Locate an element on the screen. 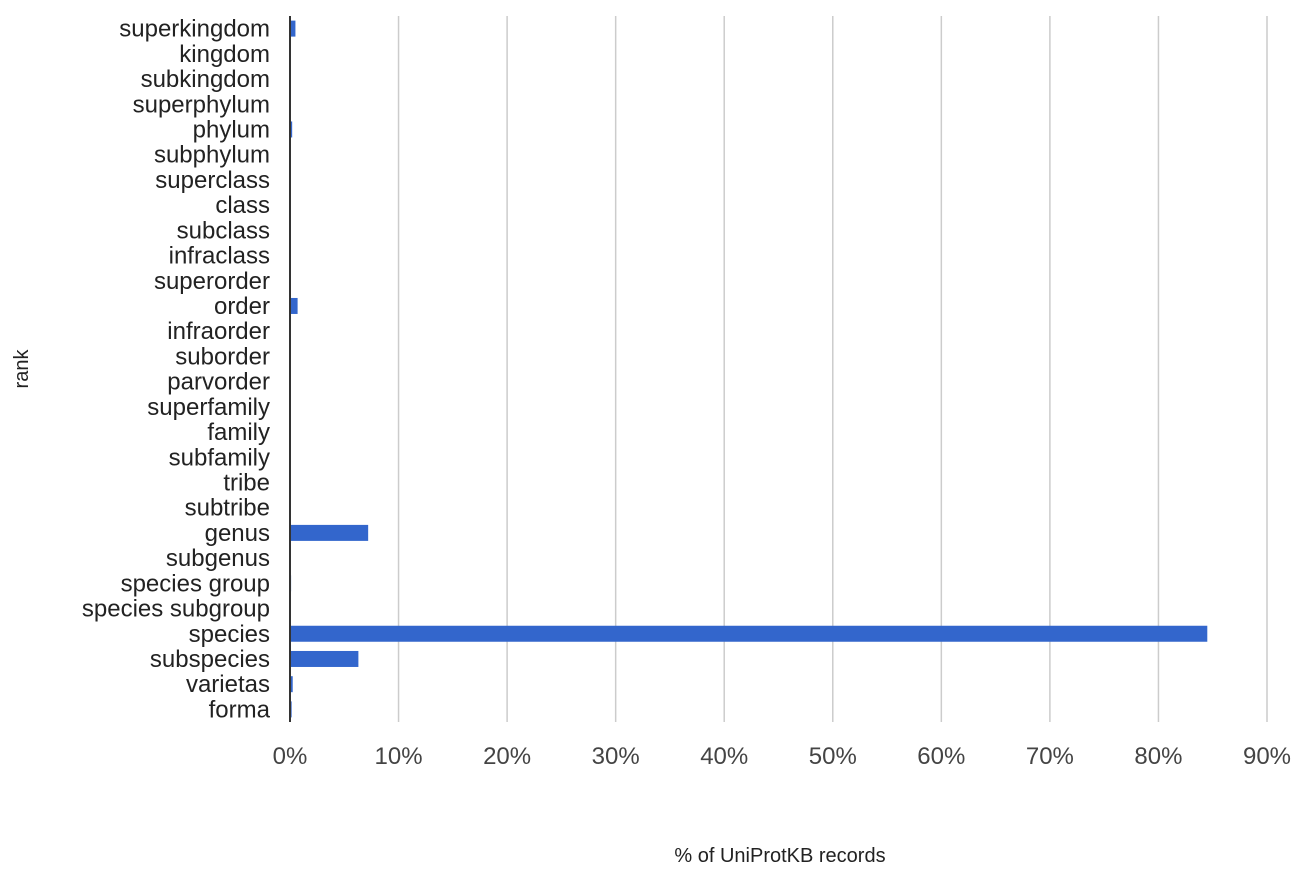 This screenshot has height=880, width=1304. x-tick-label: 70% is located at coordinates (1050, 756).